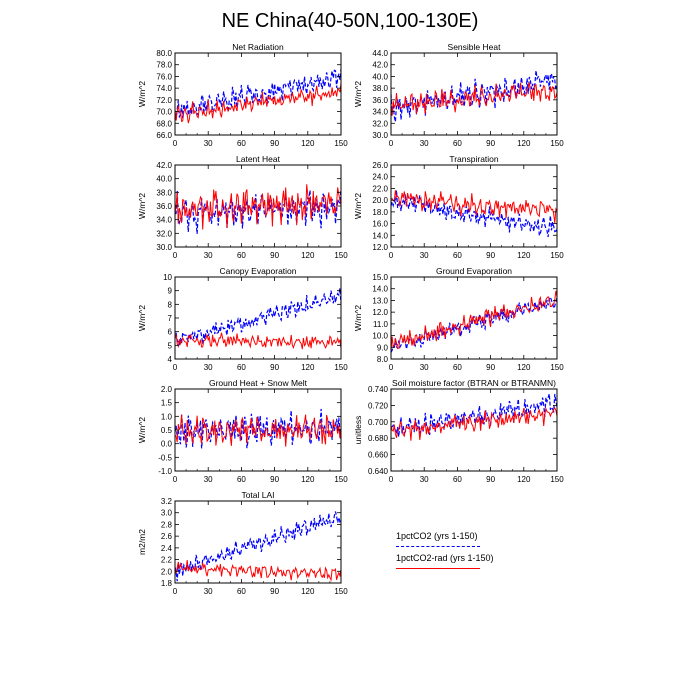 The width and height of the screenshot is (700, 700). I want to click on x-tick-label-soil-moisture-factor-btran-or-btranmn-90: 90, so click(490, 479).